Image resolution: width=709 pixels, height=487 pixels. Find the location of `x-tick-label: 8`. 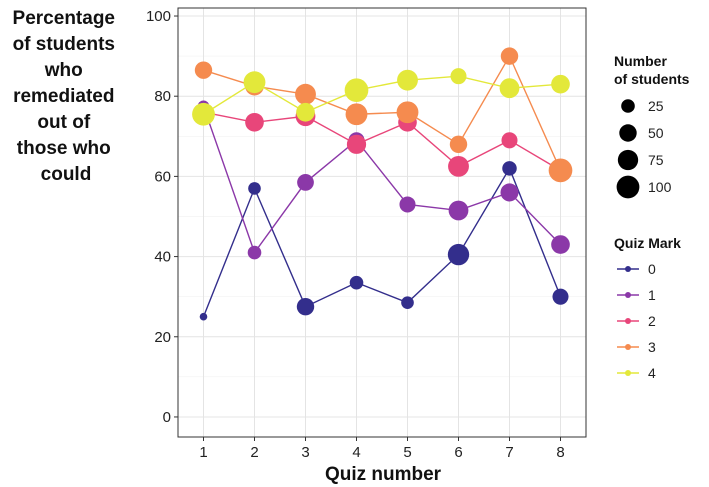

x-tick-label: 8 is located at coordinates (560, 452).